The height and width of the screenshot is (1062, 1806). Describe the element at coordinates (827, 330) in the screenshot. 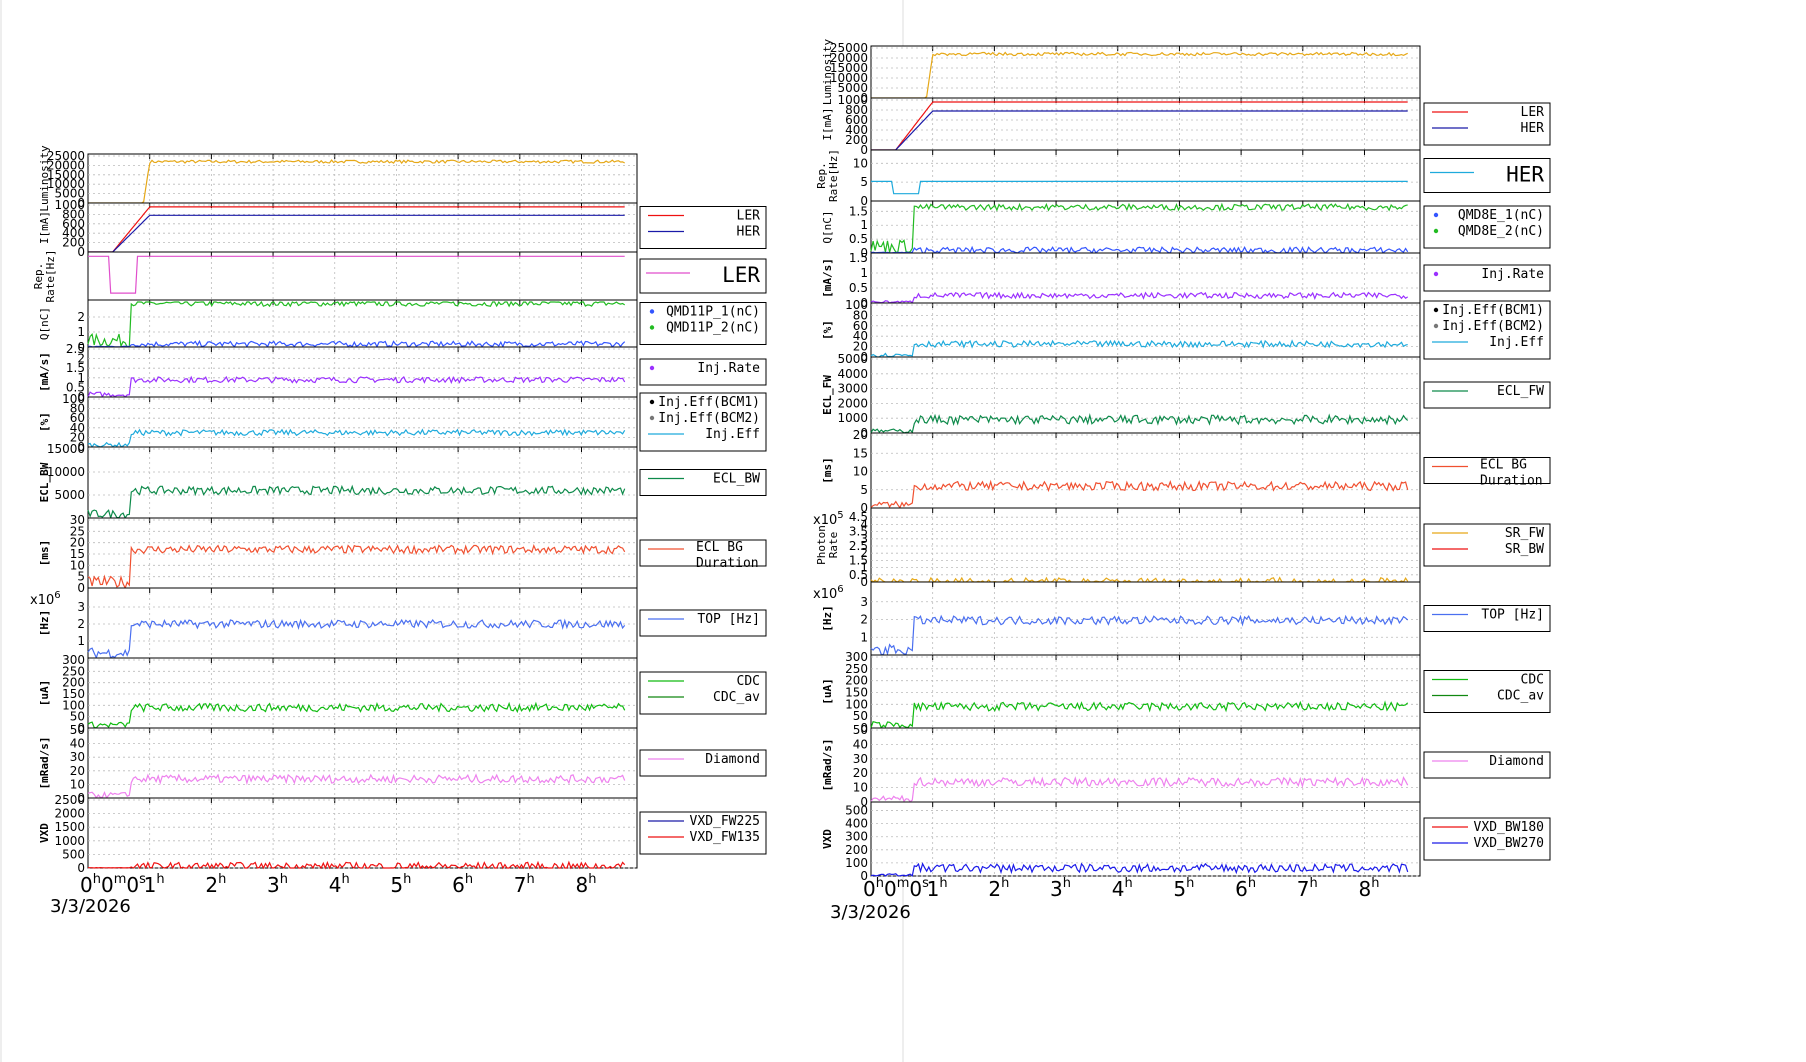

I see `y-axis-label: [%]` at that location.